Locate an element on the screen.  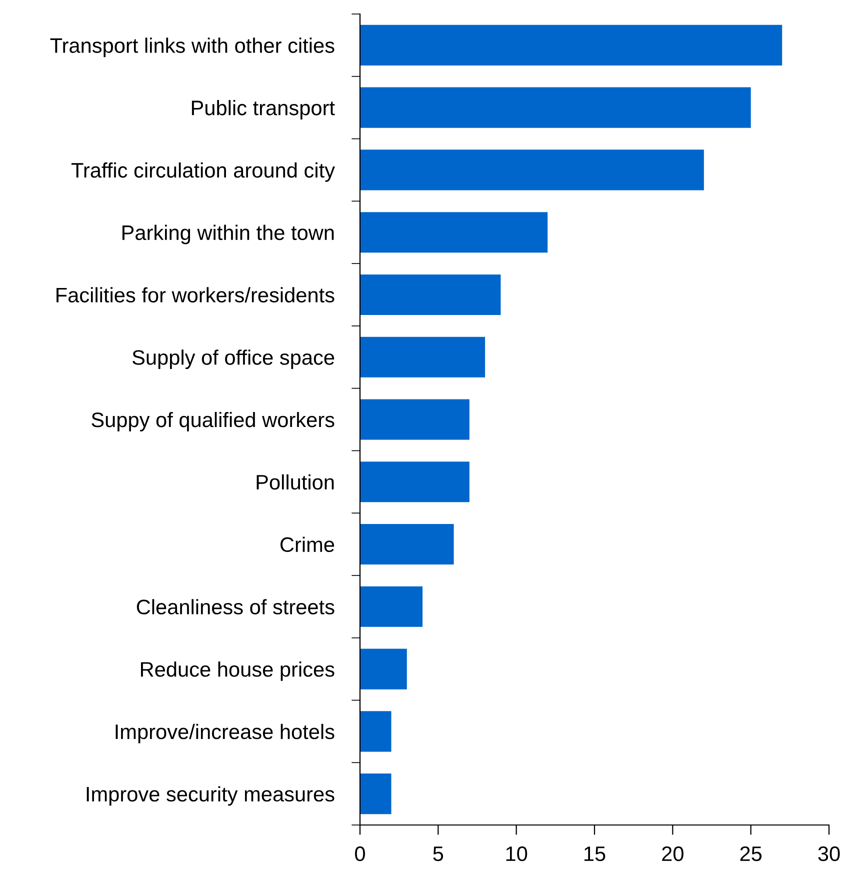
y-tick-label: Public transport is located at coordinates (263, 110).